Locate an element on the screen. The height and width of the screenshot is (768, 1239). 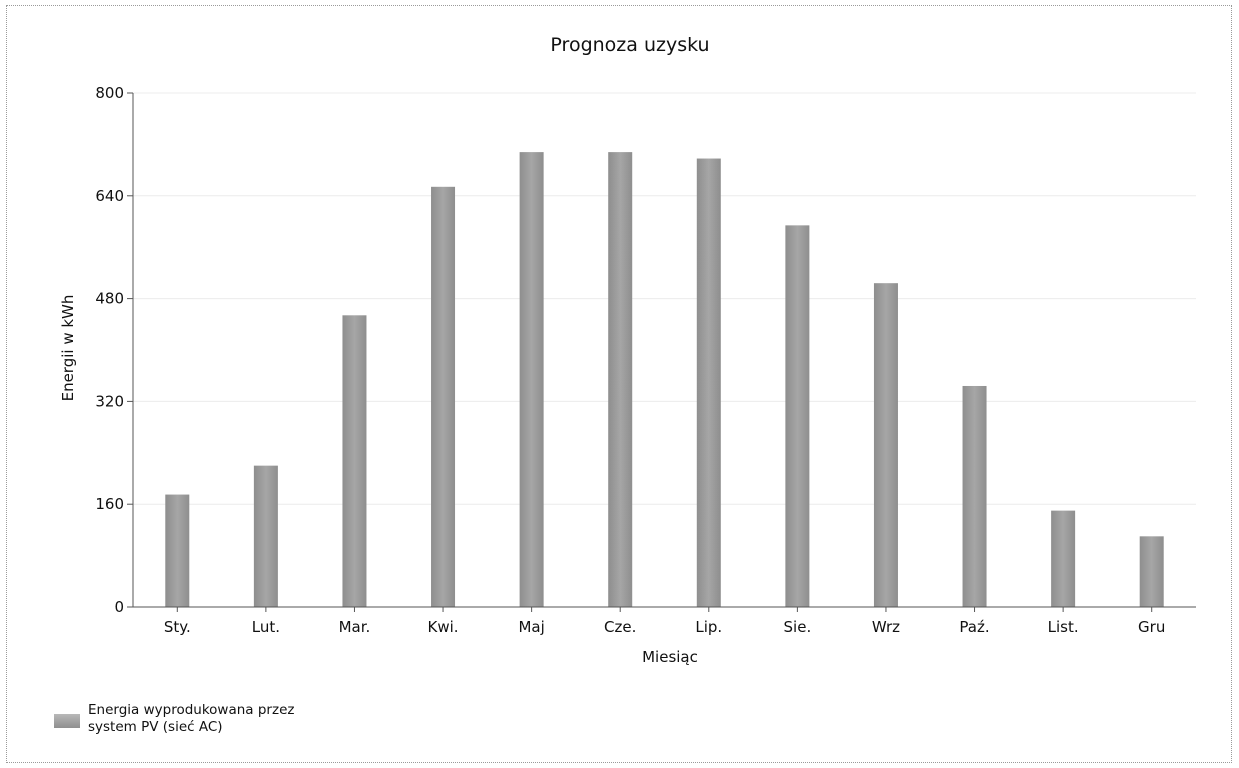
x-tick-label: Maj is located at coordinates (531, 627).